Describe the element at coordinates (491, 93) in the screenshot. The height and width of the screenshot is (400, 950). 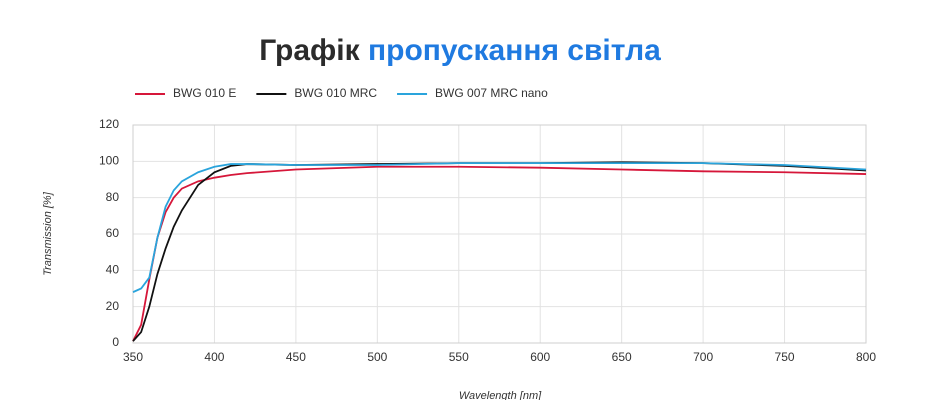
I see `legend-label: BWG 007 MRC nano` at that location.